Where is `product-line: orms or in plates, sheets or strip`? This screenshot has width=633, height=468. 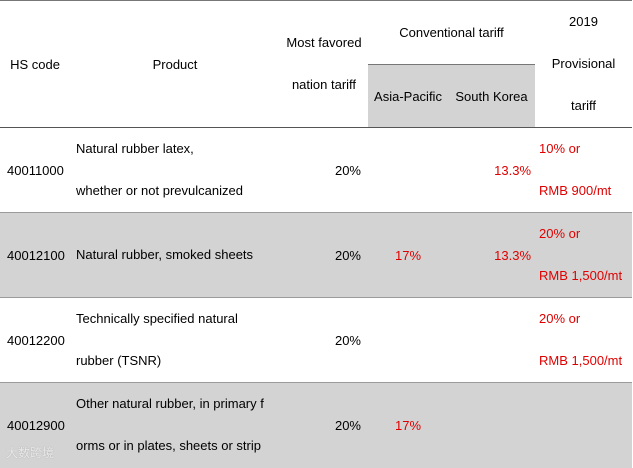 product-line: orms or in plates, sheets or strip is located at coordinates (168, 446).